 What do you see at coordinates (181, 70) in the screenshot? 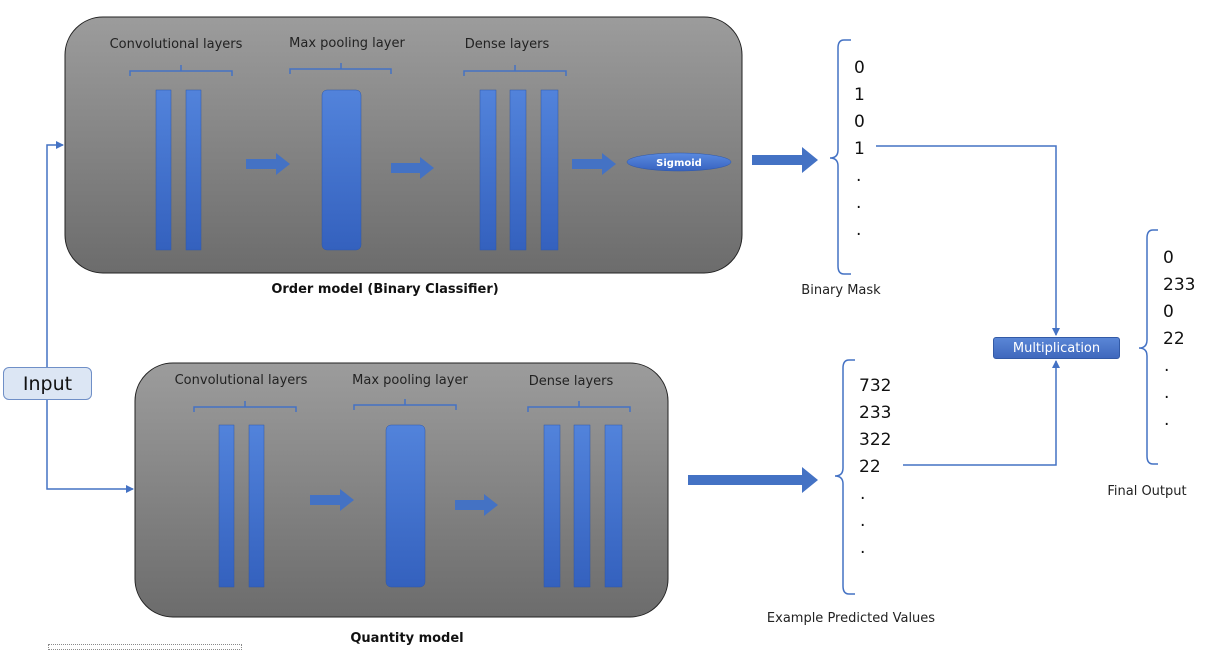
I see `order-conv-brace` at bounding box center [181, 70].